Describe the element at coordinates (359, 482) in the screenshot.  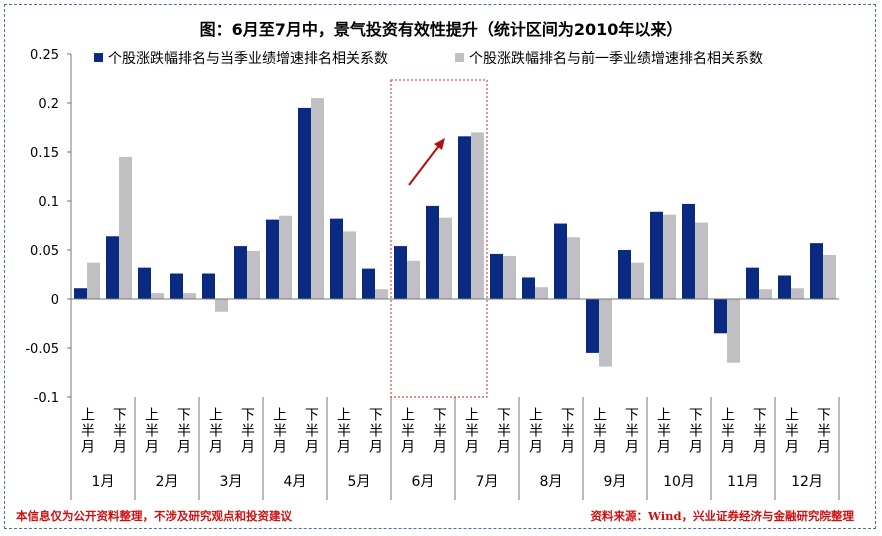
I see `month-label: 5月` at that location.